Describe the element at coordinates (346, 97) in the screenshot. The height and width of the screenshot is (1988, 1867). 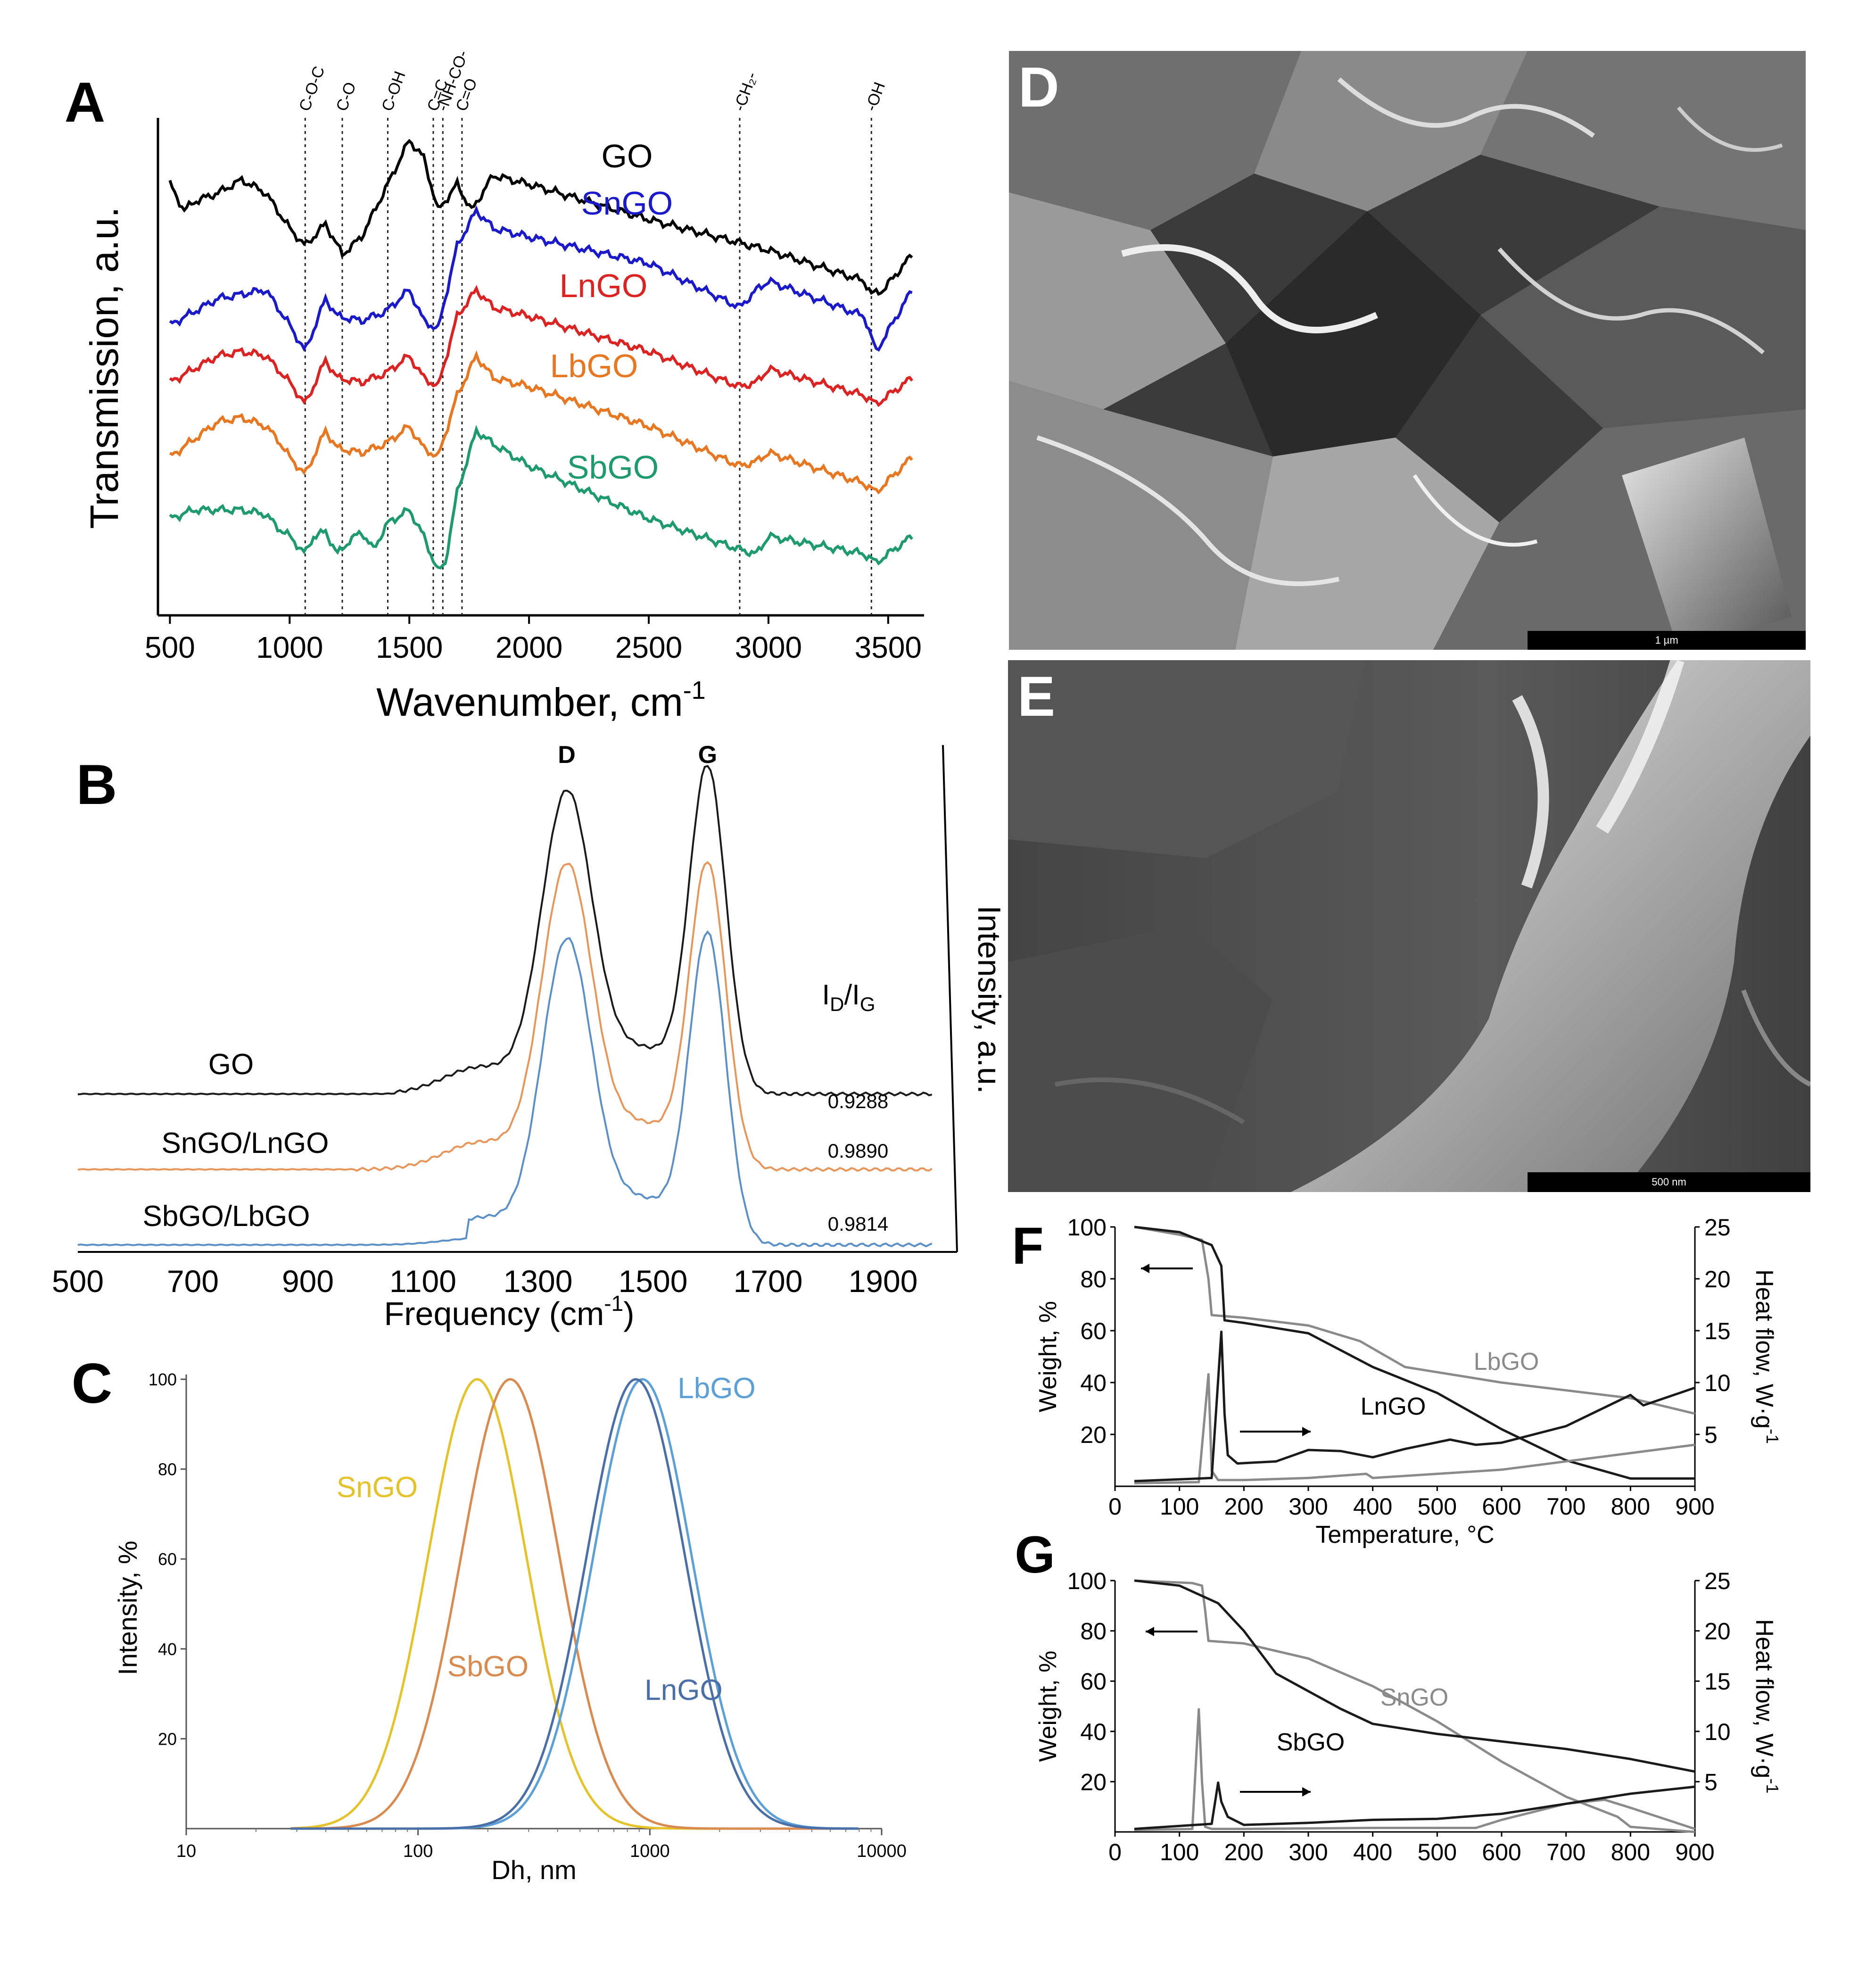
I see `marker-label-c-o: C-O` at that location.